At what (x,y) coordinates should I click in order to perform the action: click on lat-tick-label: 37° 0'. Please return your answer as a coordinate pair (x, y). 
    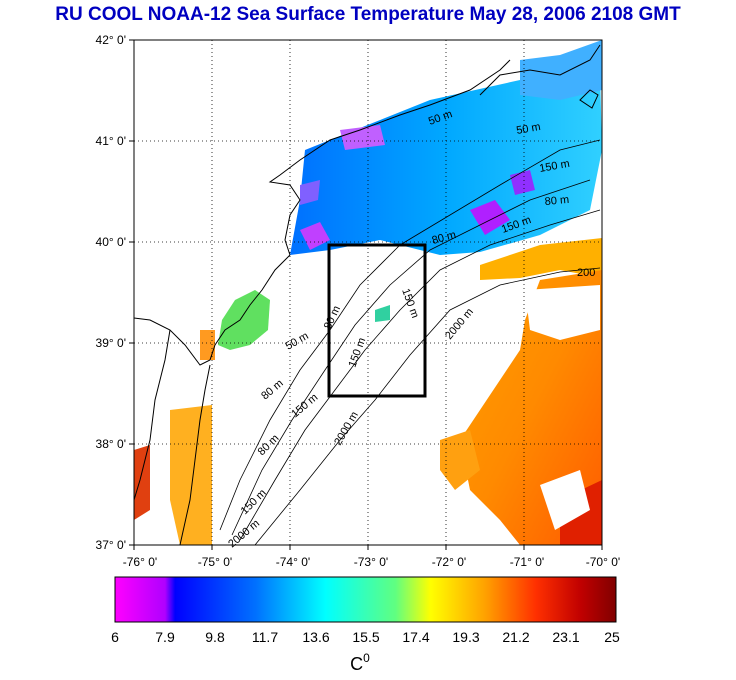
    Looking at the image, I should click on (111, 545).